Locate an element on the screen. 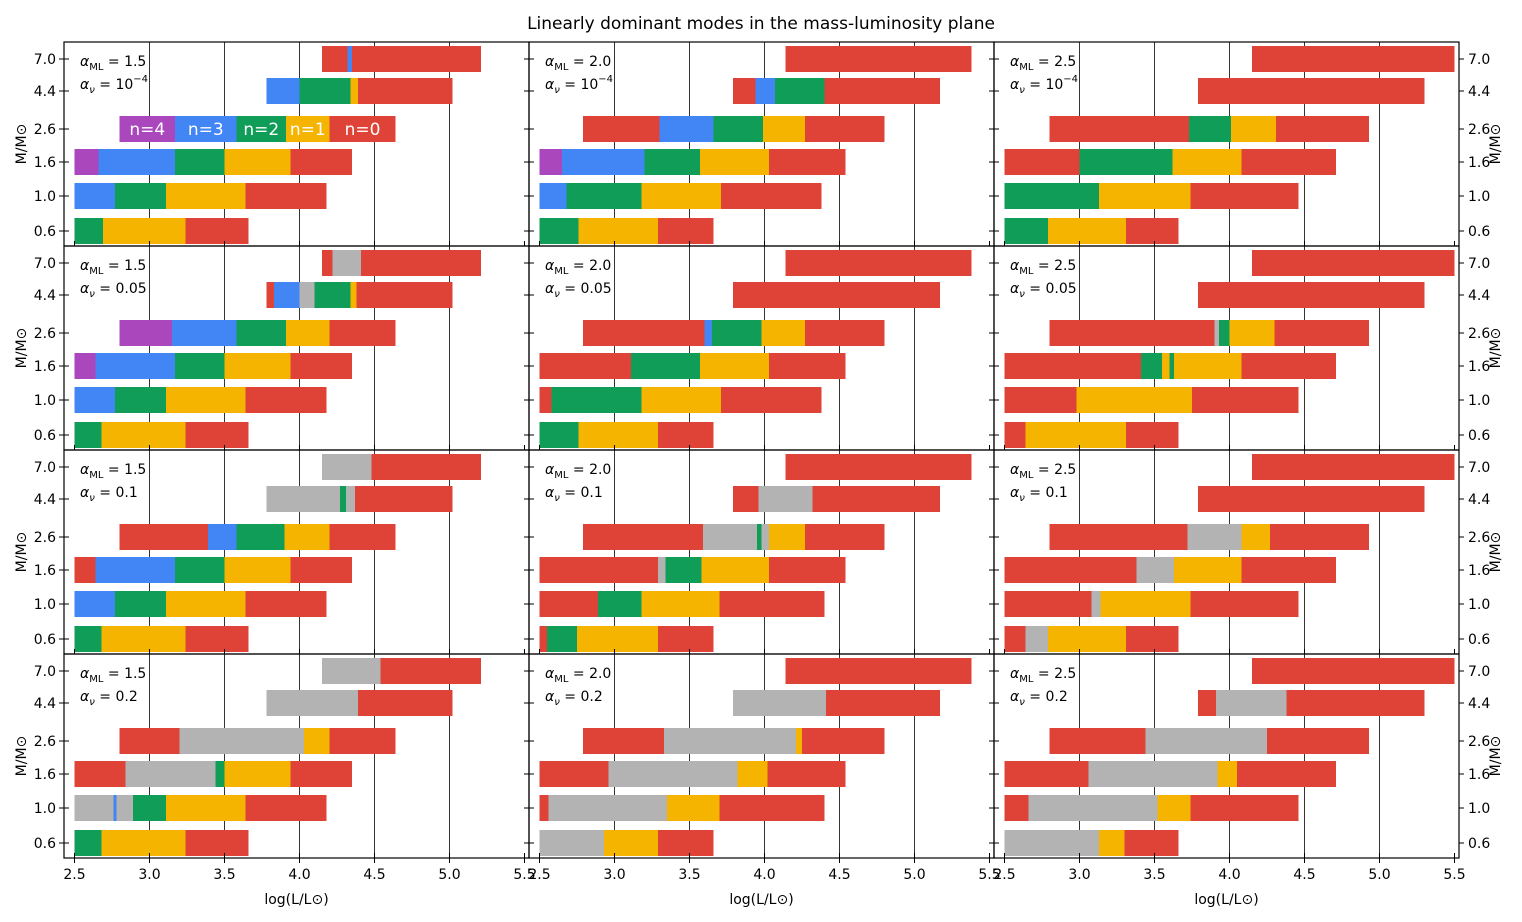 The width and height of the screenshot is (1522, 922). y-tick-label-right: 2.6 is located at coordinates (1479, 538).